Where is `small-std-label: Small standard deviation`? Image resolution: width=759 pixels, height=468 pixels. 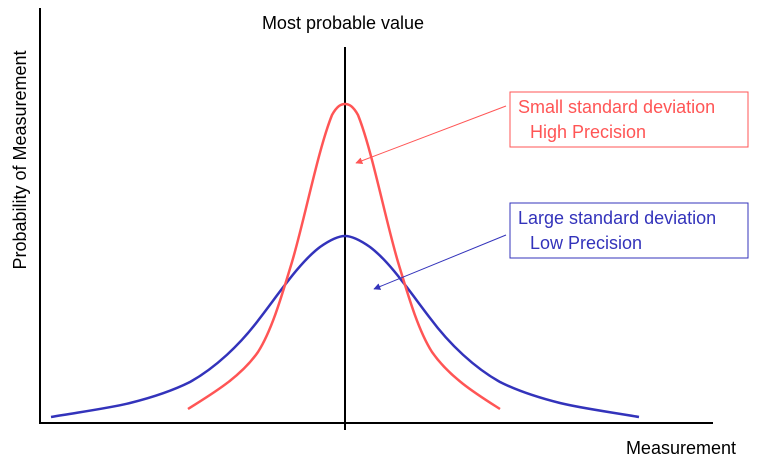 small-std-label: Small standard deviation is located at coordinates (616, 107).